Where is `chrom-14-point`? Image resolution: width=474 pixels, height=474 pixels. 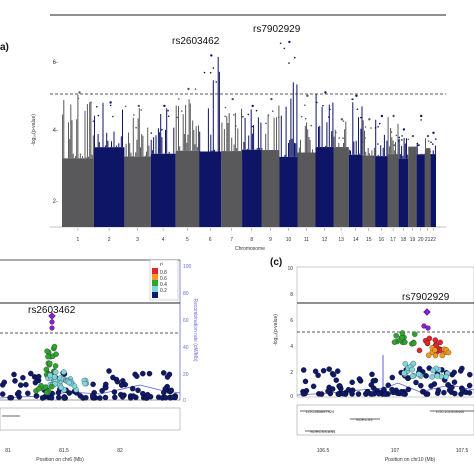 chrom-14-point is located at coordinates (353, 99).